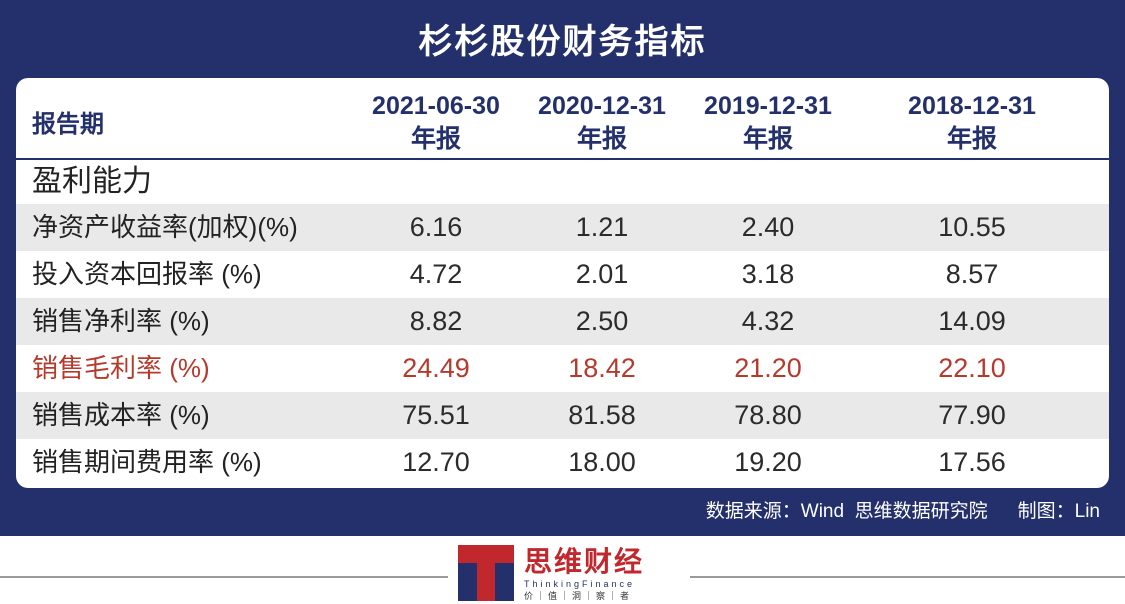 The image size is (1125, 604). I want to click on logo-name: 思维财经, so click(584, 561).